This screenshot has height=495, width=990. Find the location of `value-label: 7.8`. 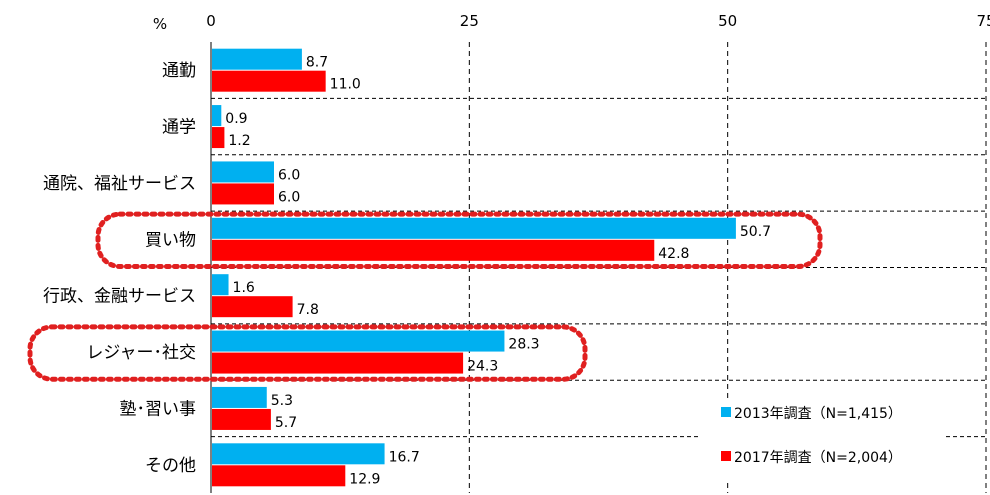

value-label: 7.8 is located at coordinates (308, 310).